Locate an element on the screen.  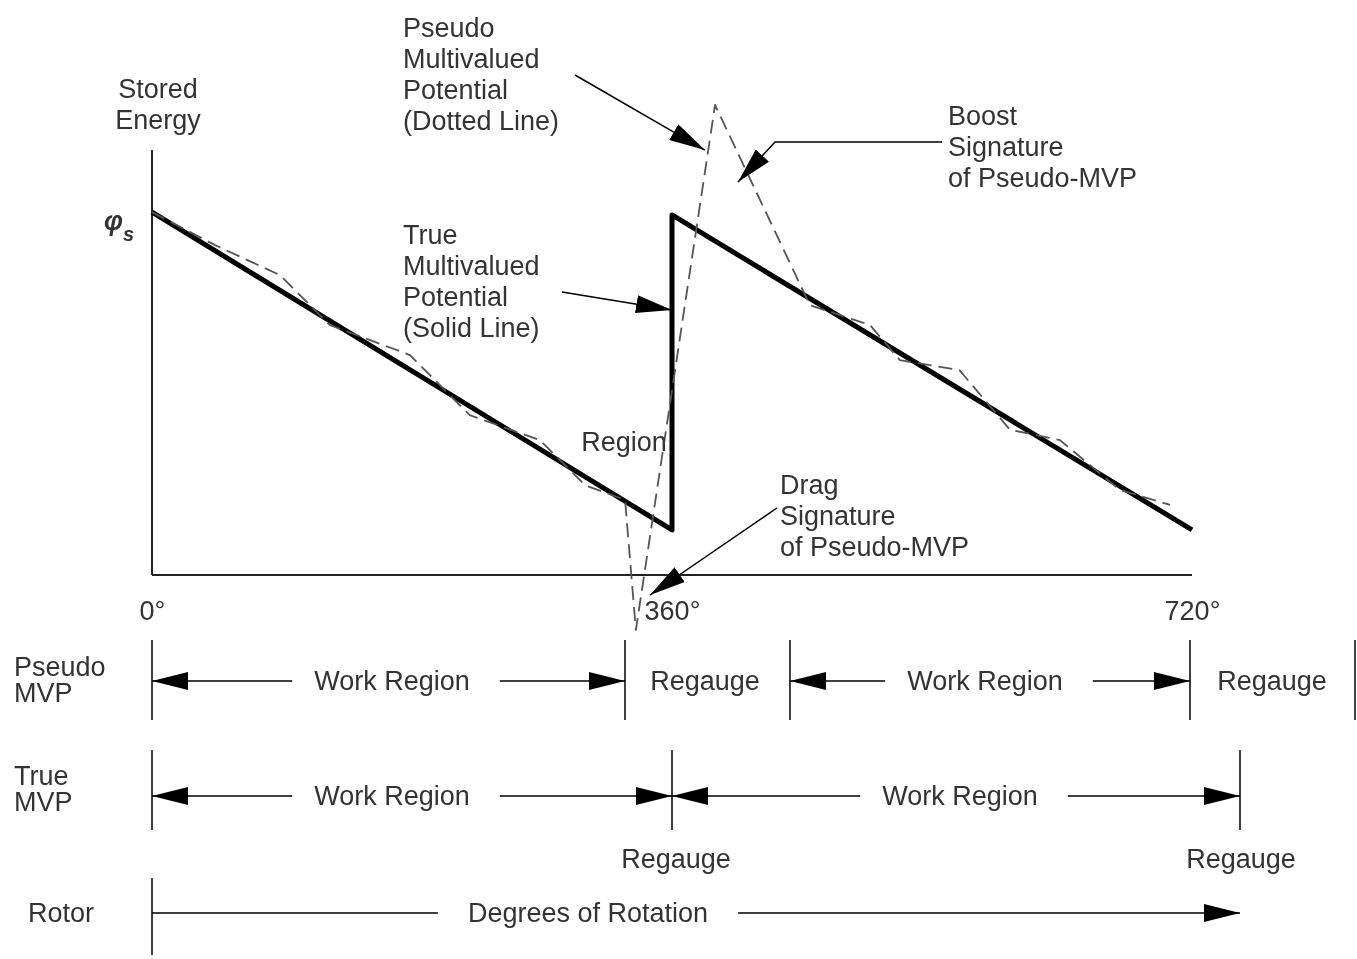
y-axis-title: Stored Energy is located at coordinates (158, 104).